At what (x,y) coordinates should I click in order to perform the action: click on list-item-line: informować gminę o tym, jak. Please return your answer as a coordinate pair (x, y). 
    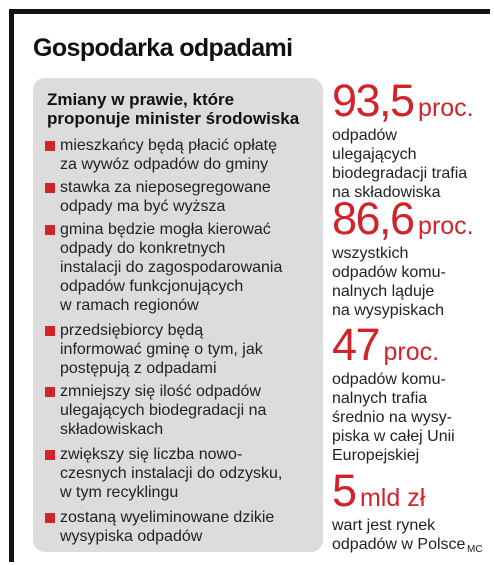
    Looking at the image, I should click on (161, 349).